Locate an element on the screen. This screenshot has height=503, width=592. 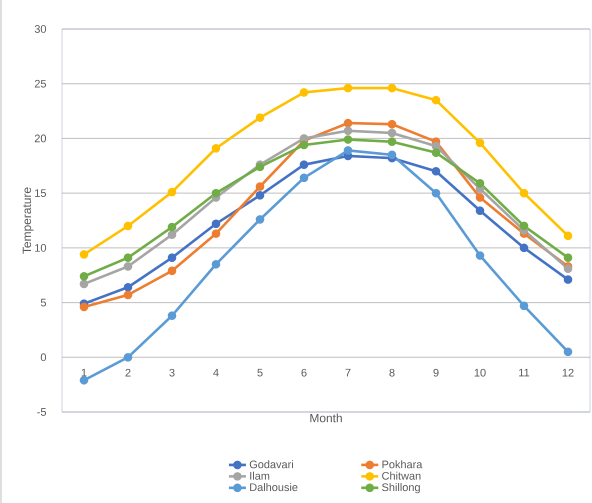
x-tick-label: 7 is located at coordinates (348, 372).